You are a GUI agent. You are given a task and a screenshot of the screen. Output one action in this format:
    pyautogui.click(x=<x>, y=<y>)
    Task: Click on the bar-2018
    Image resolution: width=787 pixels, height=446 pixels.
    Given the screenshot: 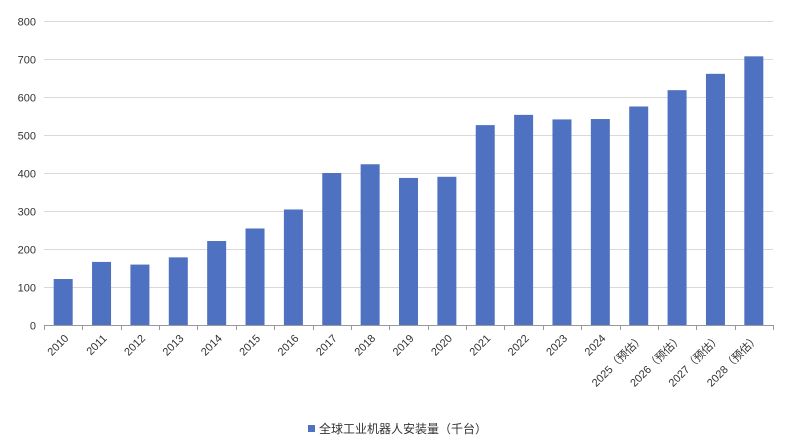 What is the action you would take?
    pyautogui.click(x=370, y=244)
    